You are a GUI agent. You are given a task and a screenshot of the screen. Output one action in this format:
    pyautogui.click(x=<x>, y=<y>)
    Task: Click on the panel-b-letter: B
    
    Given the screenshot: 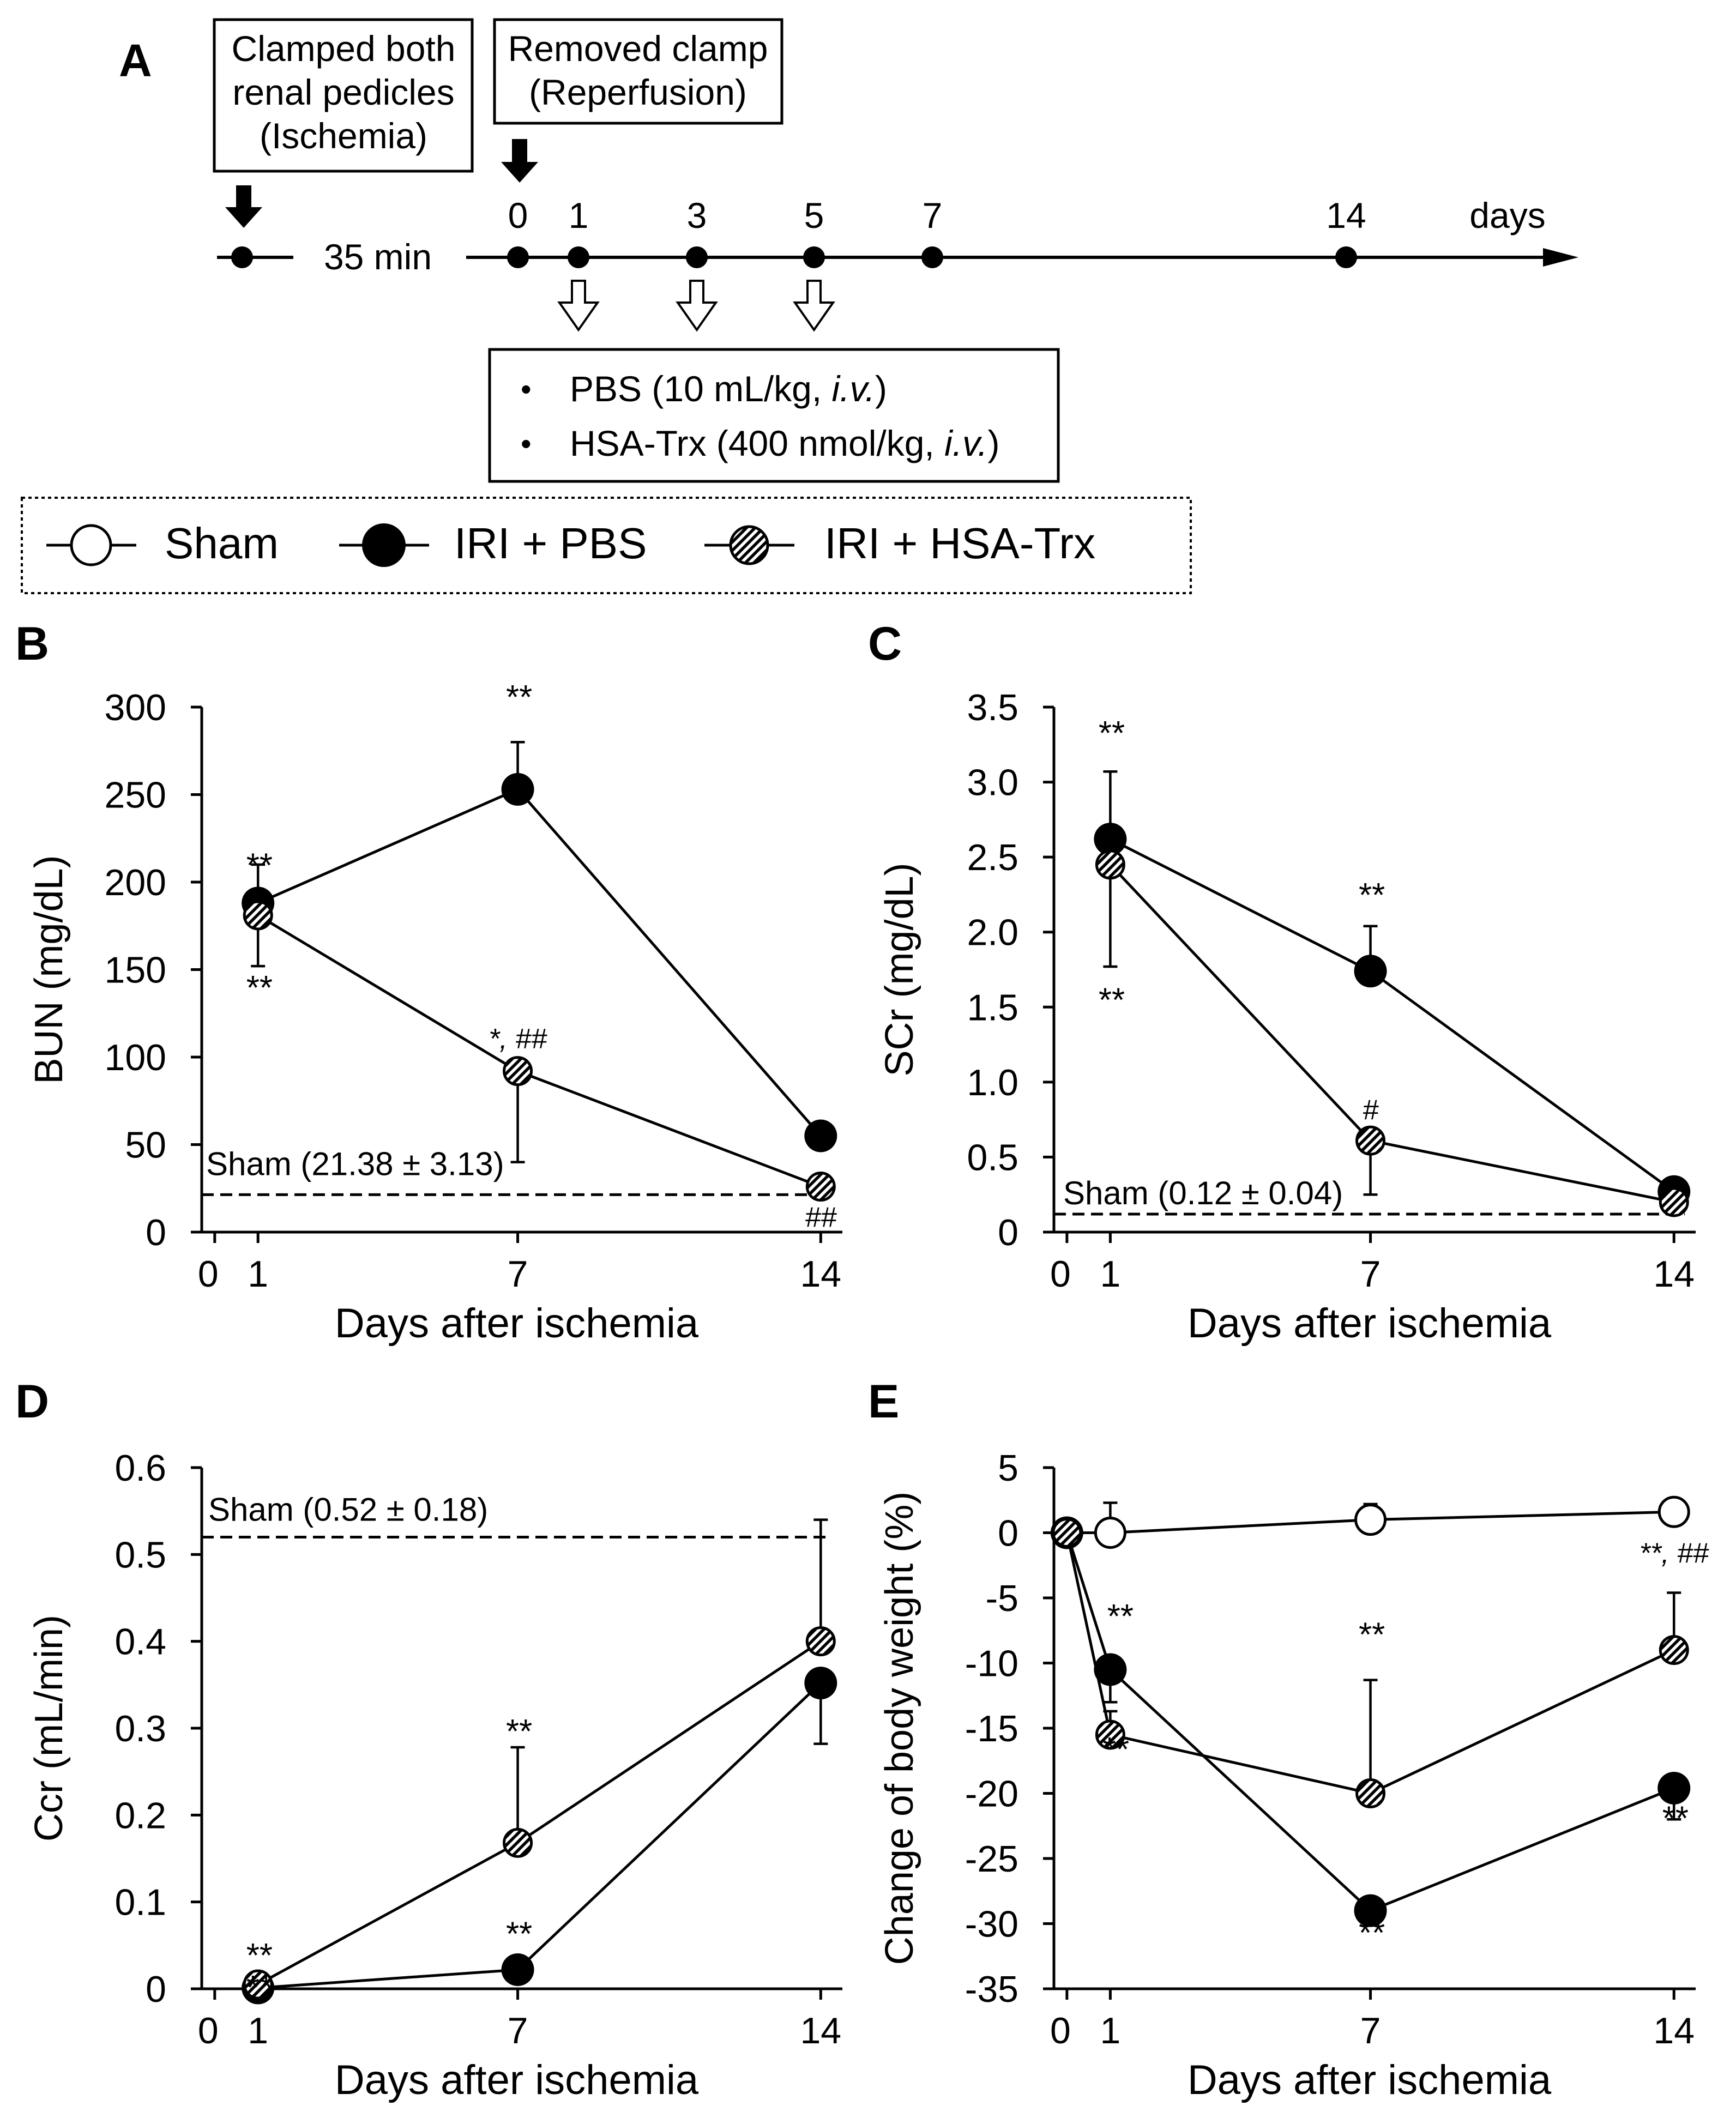 What is the action you would take?
    pyautogui.click(x=32, y=644)
    